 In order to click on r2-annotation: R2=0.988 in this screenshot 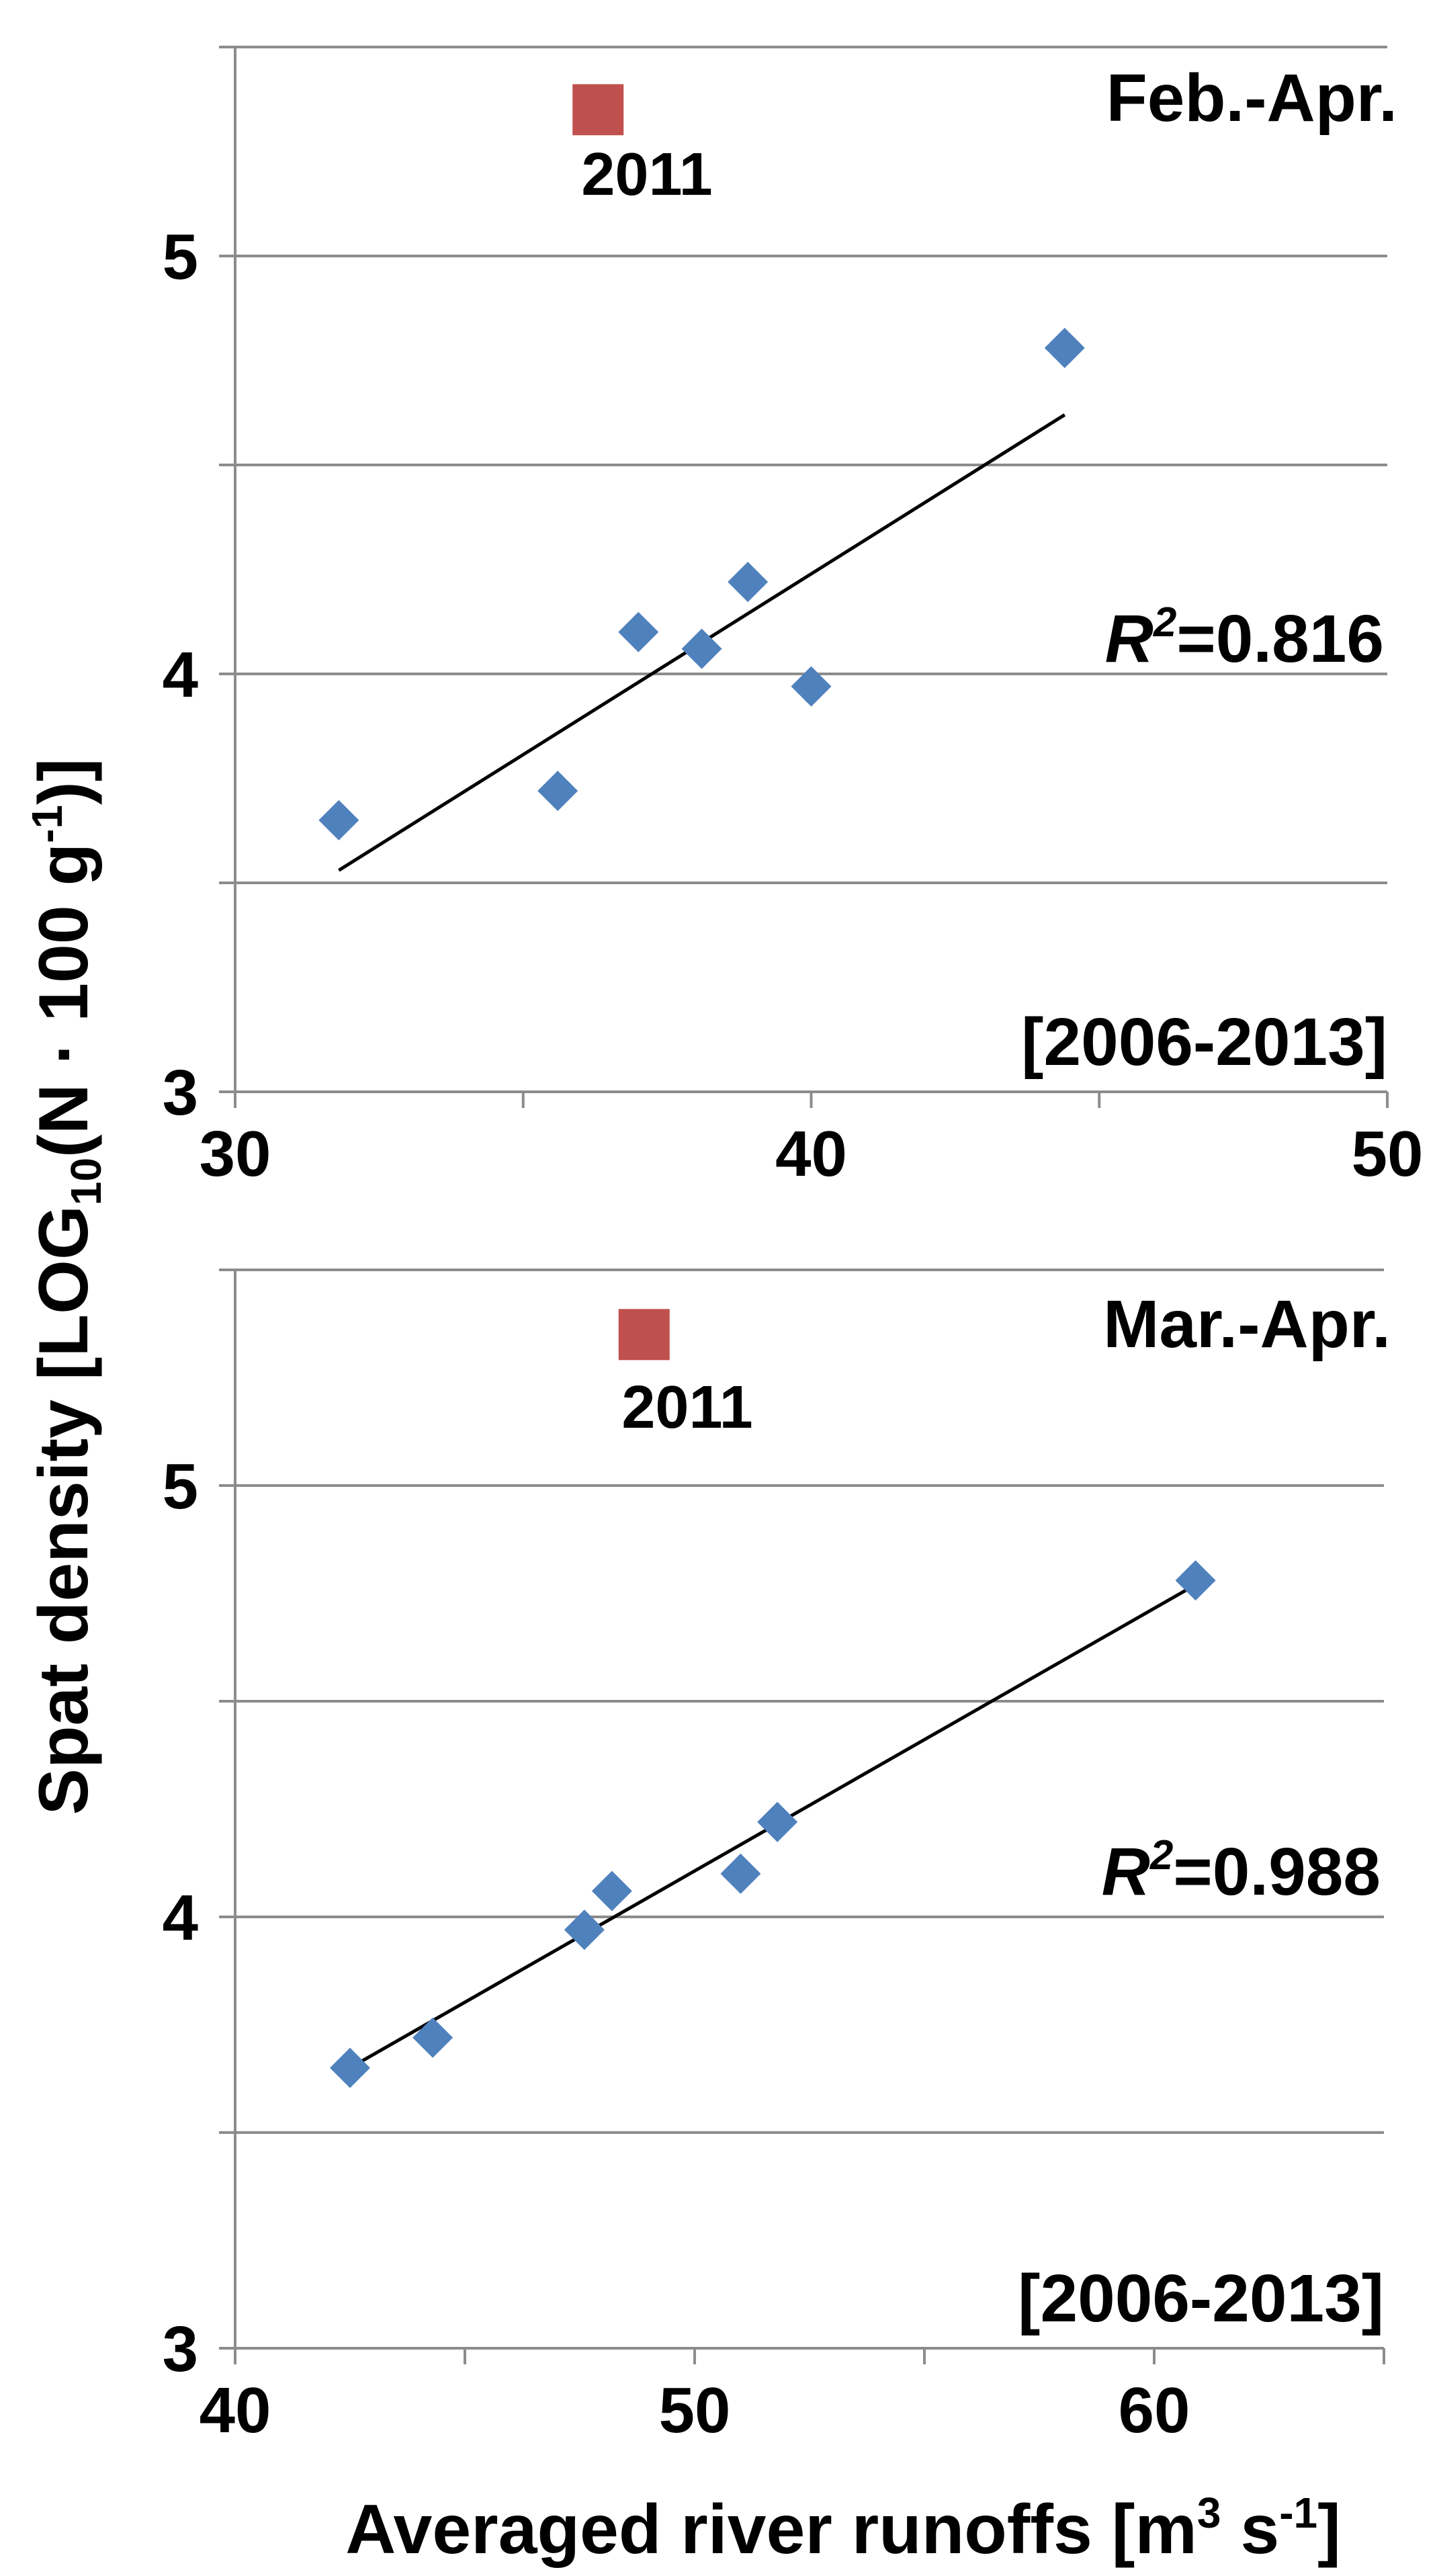, I will do `click(1241, 1870)`.